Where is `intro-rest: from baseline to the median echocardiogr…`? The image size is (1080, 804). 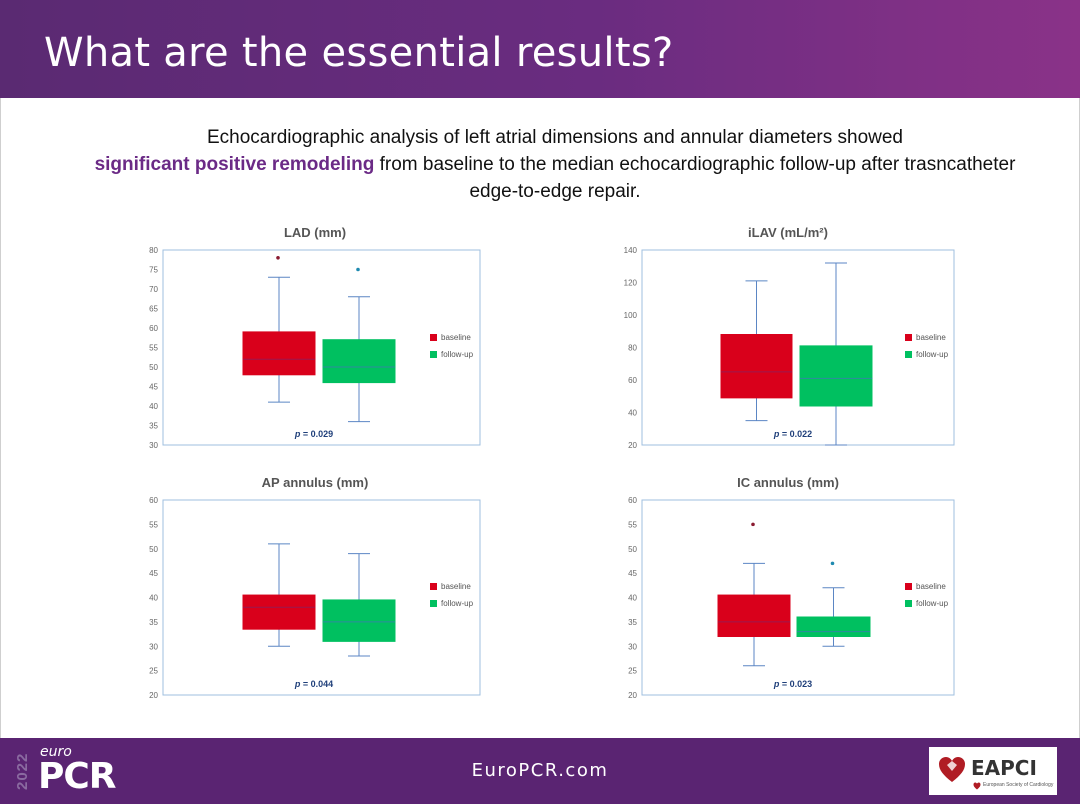
intro-rest: from baseline to the median echocardiogr… is located at coordinates (695, 178).